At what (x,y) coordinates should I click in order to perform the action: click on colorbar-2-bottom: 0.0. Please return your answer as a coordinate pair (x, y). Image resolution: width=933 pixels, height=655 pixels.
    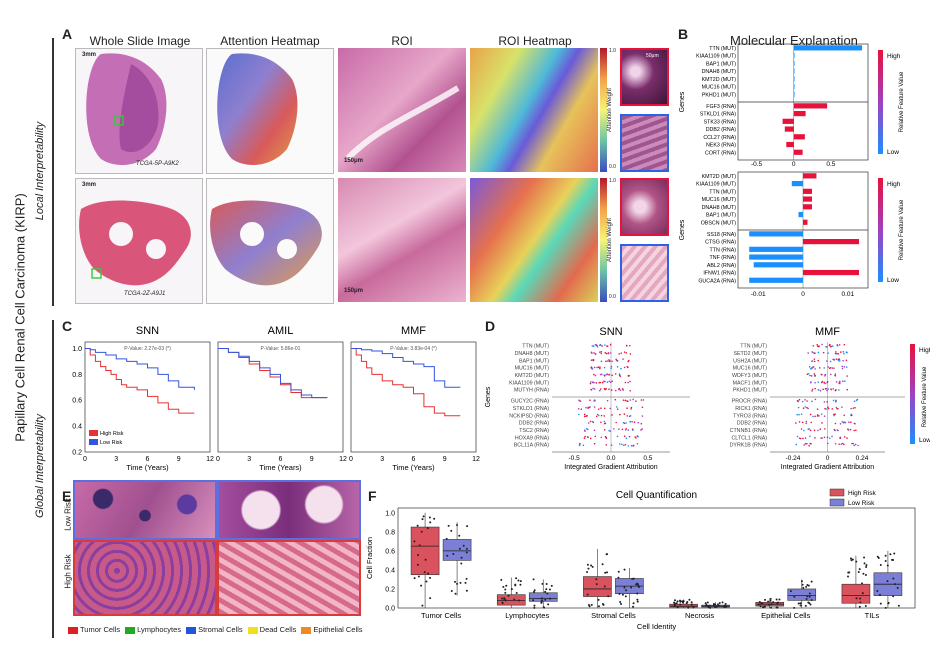
    Looking at the image, I should click on (612, 297).